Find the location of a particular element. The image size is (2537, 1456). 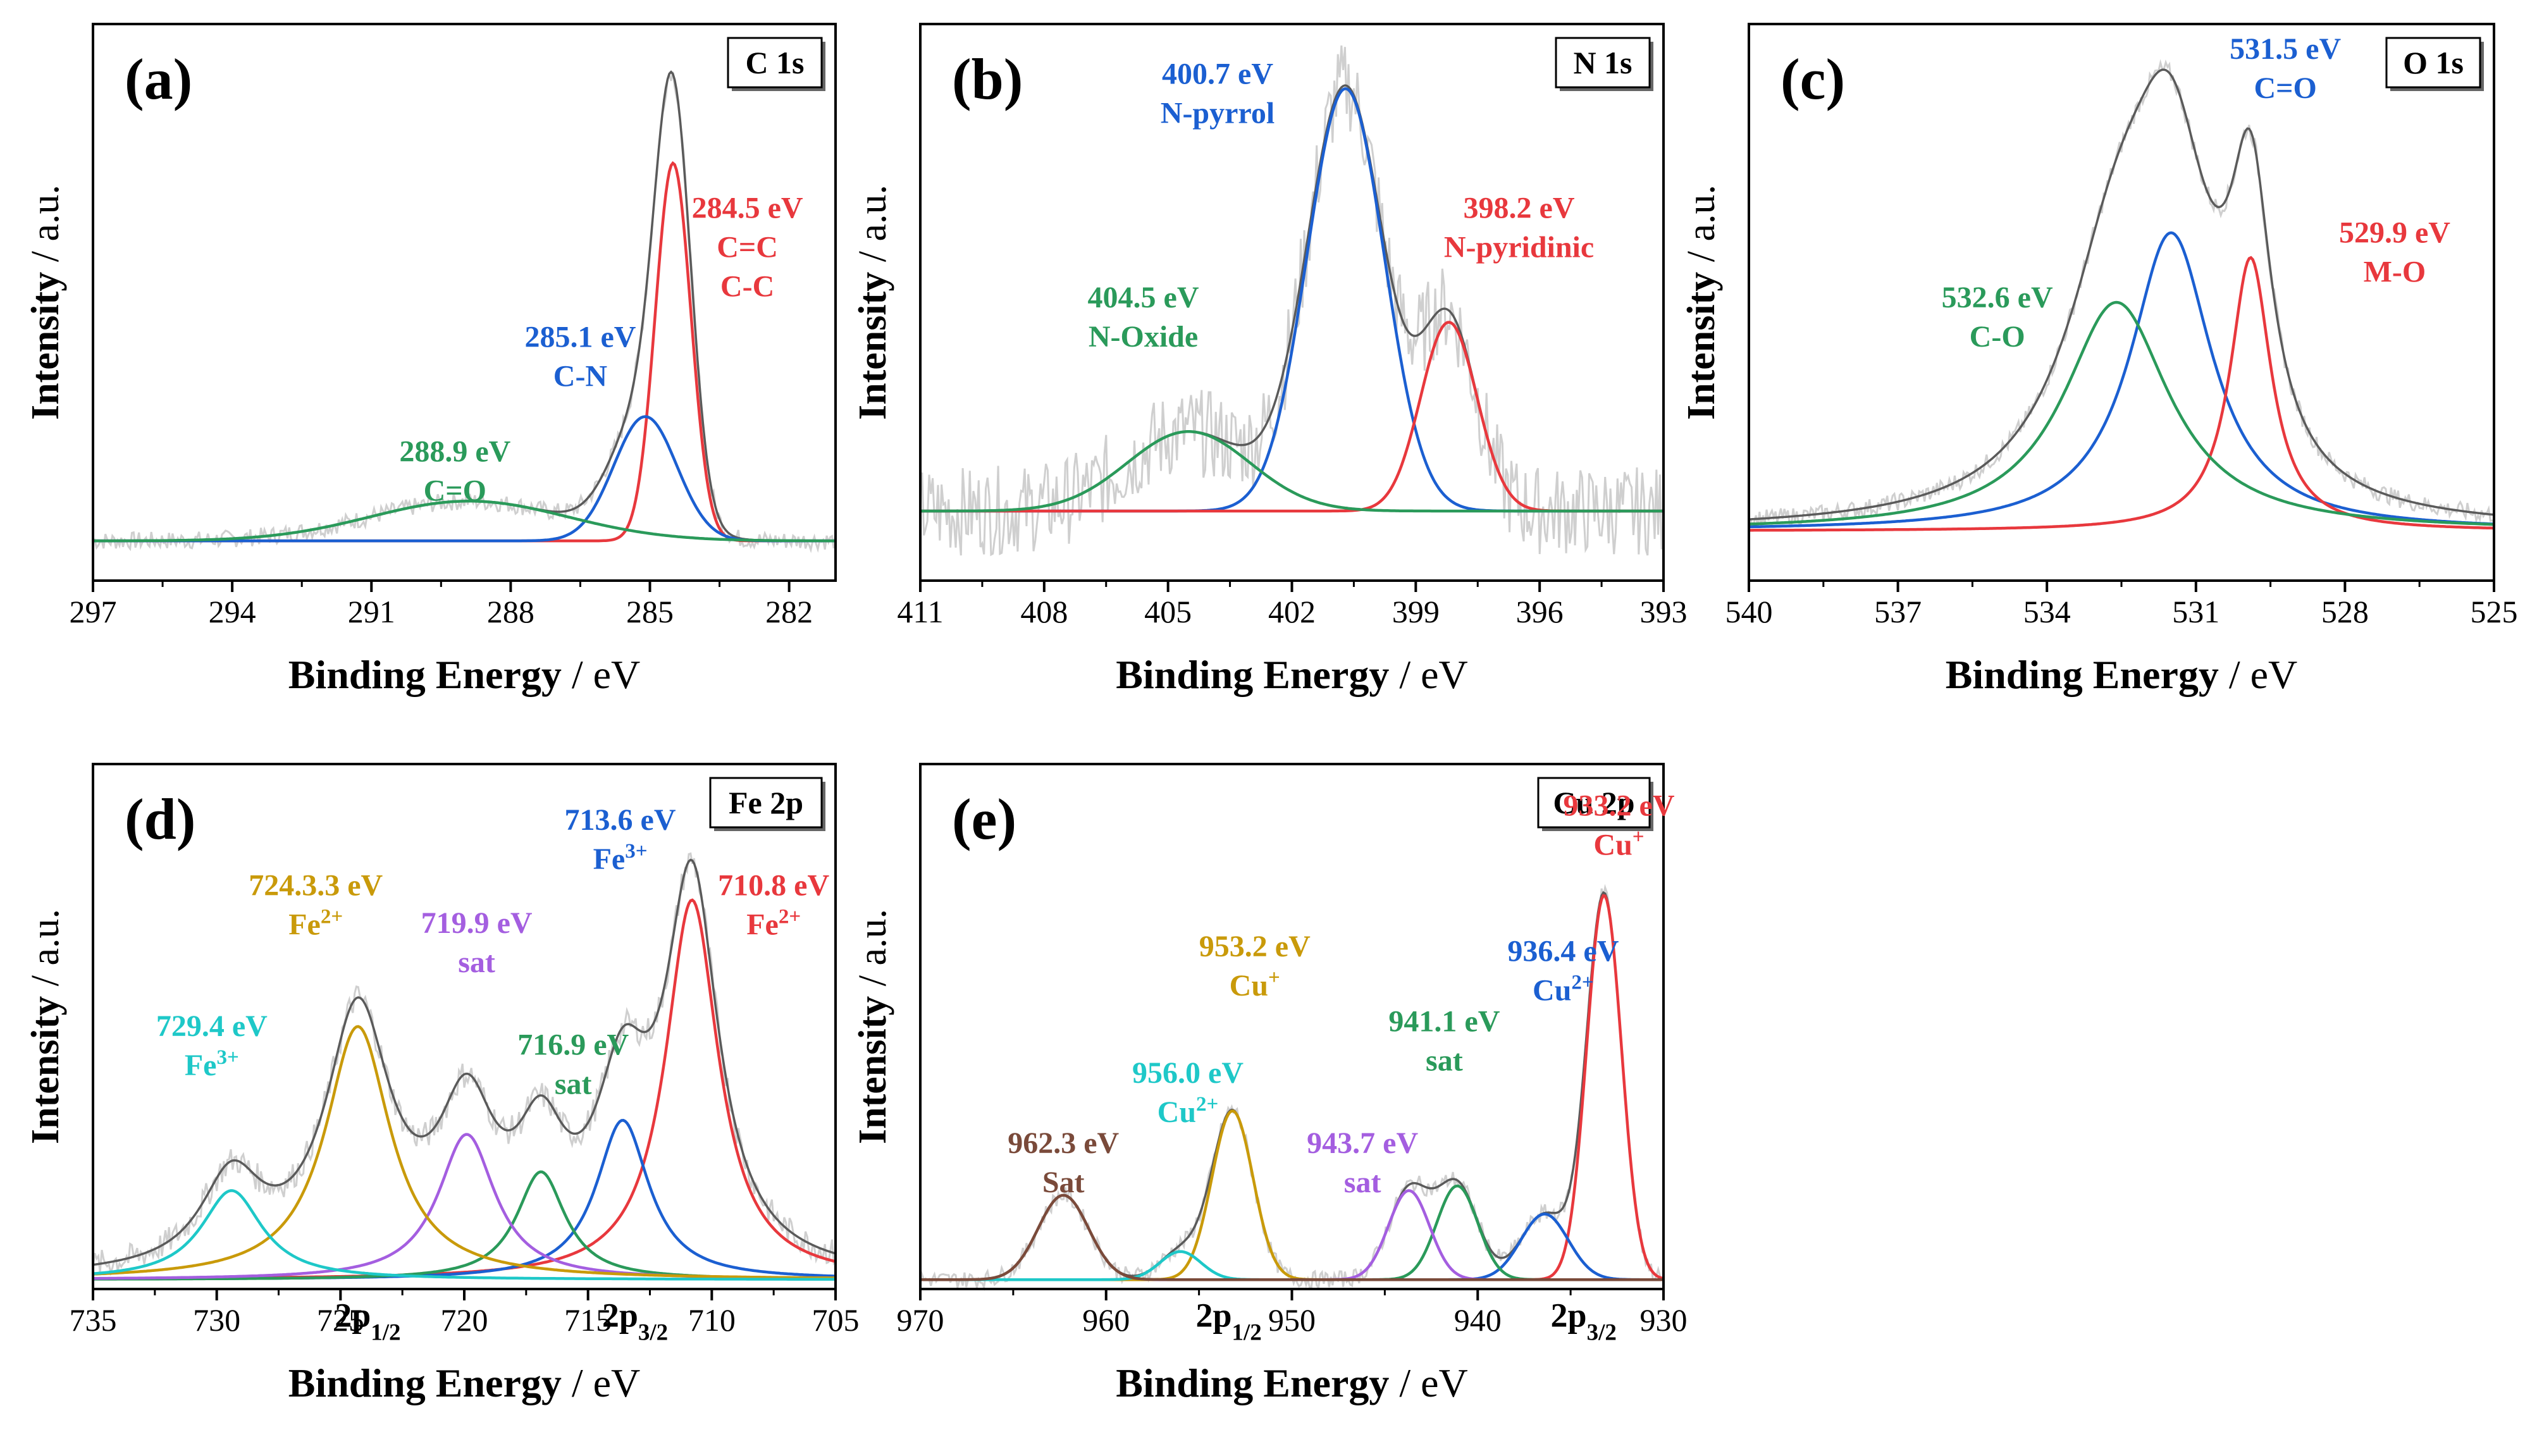

peak-annotation: C-C is located at coordinates (747, 286).